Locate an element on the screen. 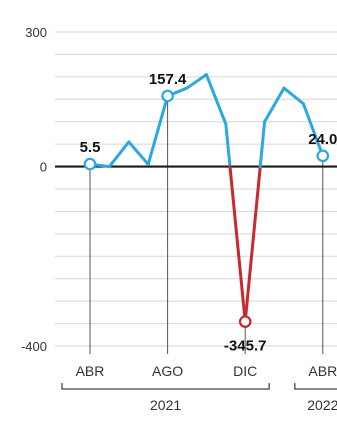  y-axis: 300 0 -400 is located at coordinates (34, 189).